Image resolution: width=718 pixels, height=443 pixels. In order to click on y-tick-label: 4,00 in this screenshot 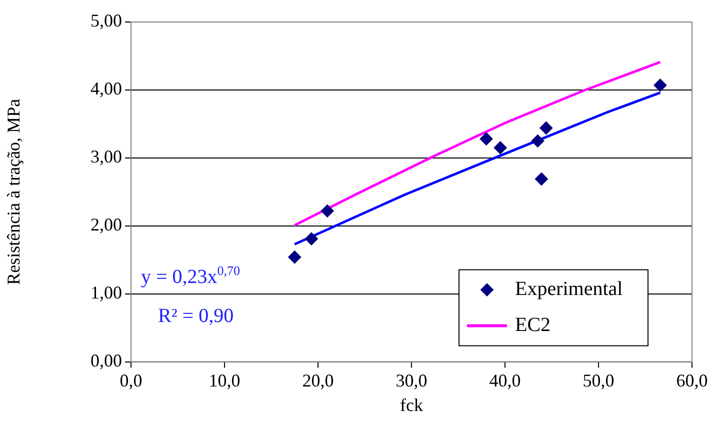, I will do `click(106, 88)`.